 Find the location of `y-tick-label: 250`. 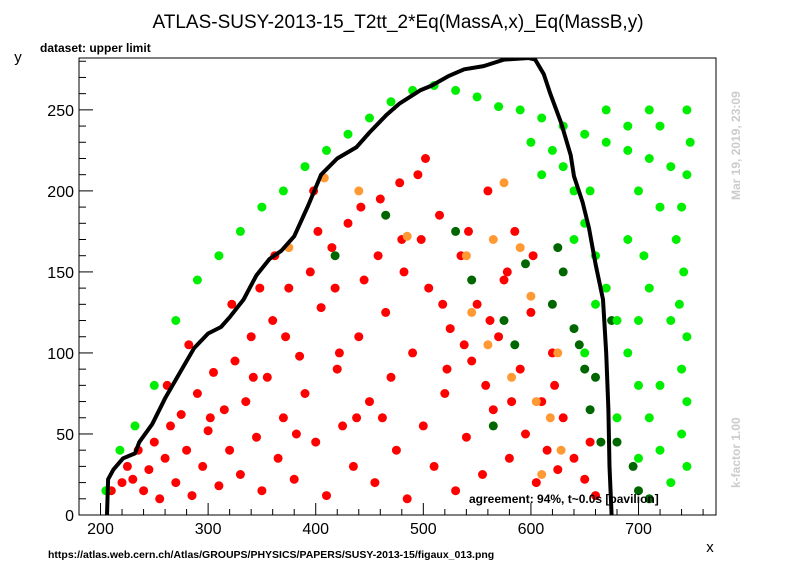

y-tick-label: 250 is located at coordinates (60, 111).